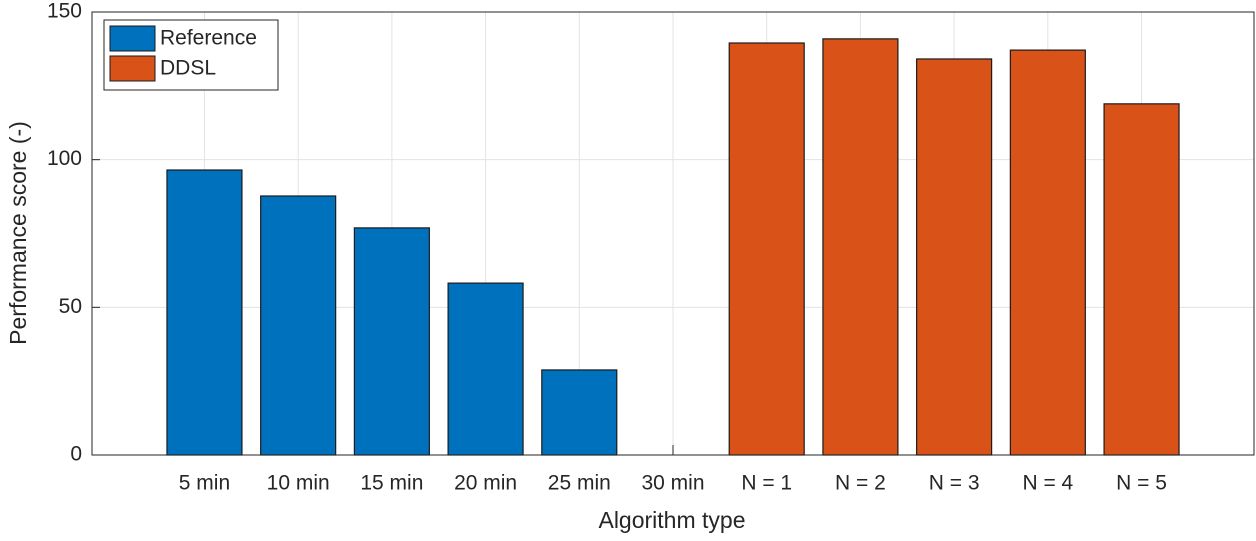 This screenshot has width=1256, height=541. What do you see at coordinates (860, 483) in the screenshot?
I see `x-tick-label: N = 2` at bounding box center [860, 483].